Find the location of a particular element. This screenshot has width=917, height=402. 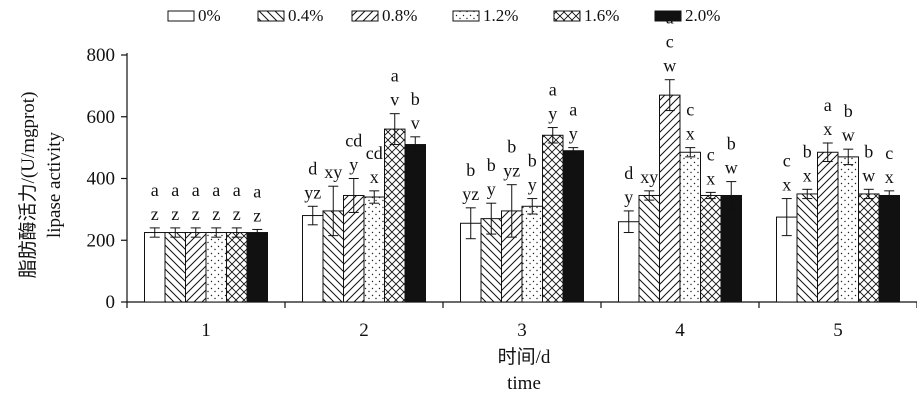

legend-label: 0.8% is located at coordinates (399, 15).